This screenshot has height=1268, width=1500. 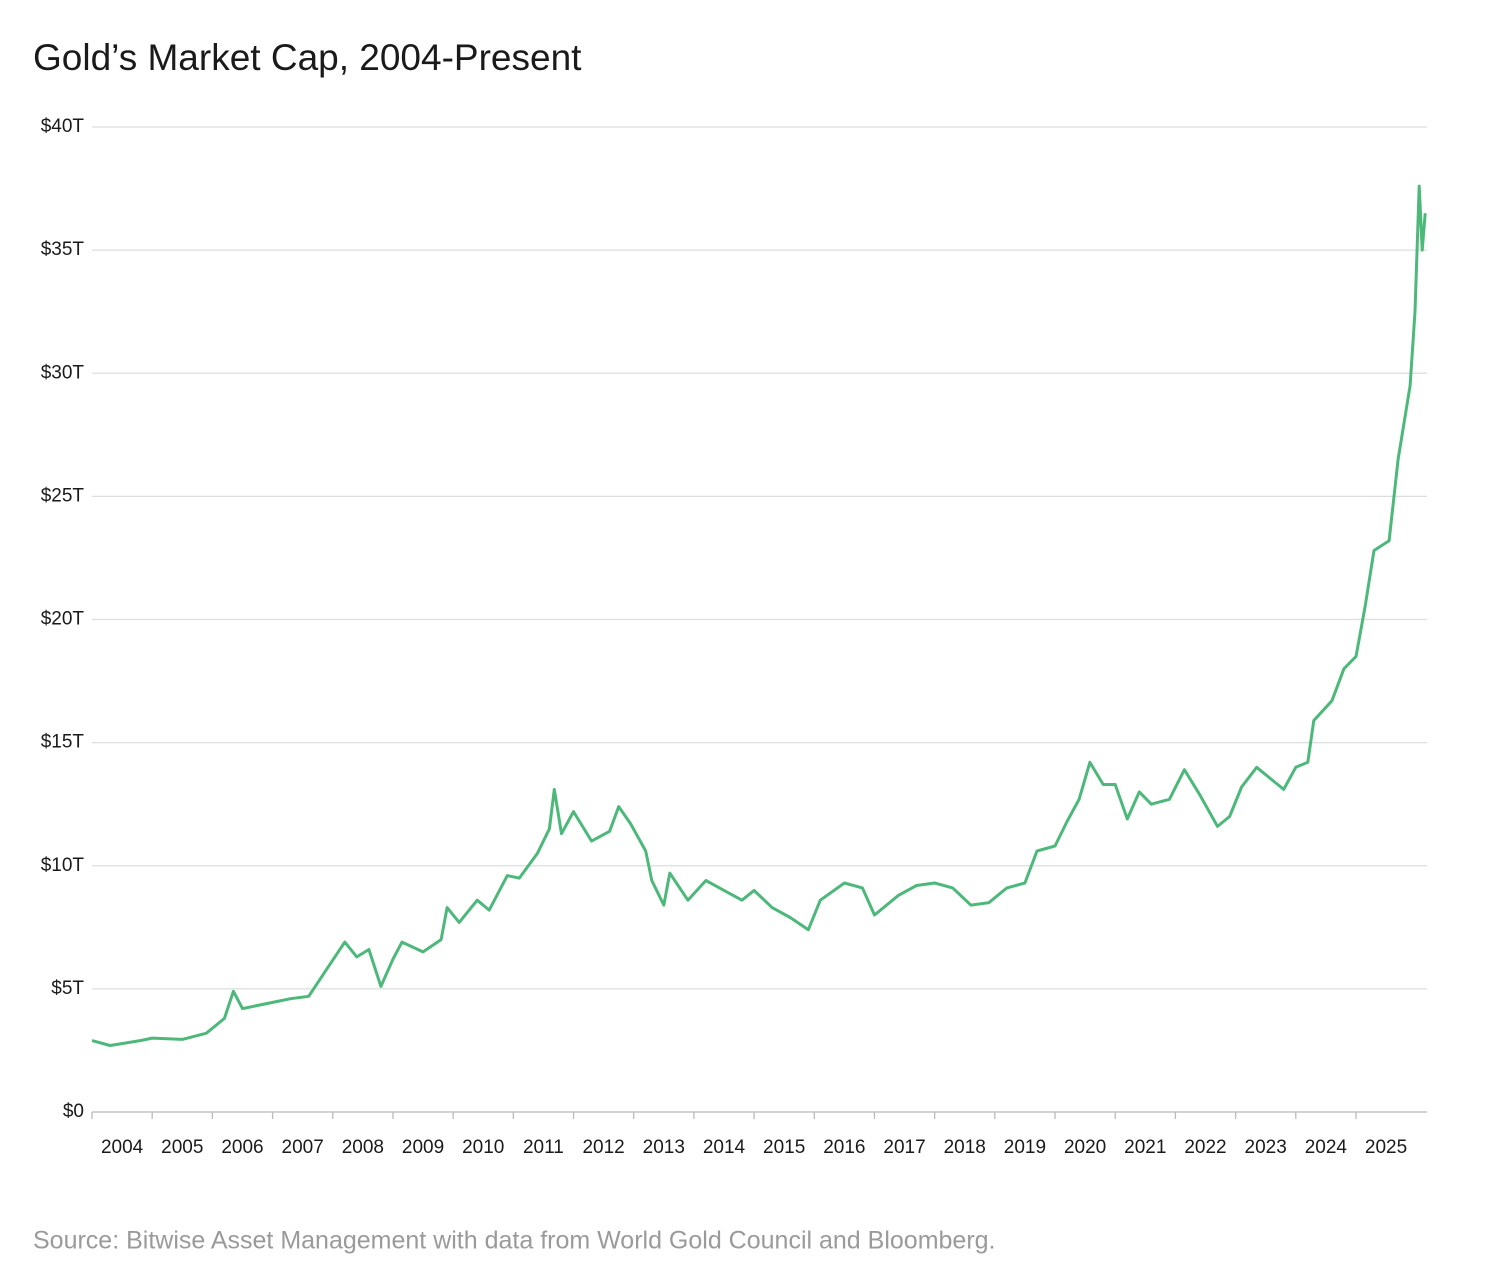 What do you see at coordinates (63, 495) in the screenshot?
I see `y-tick-label: $25T` at bounding box center [63, 495].